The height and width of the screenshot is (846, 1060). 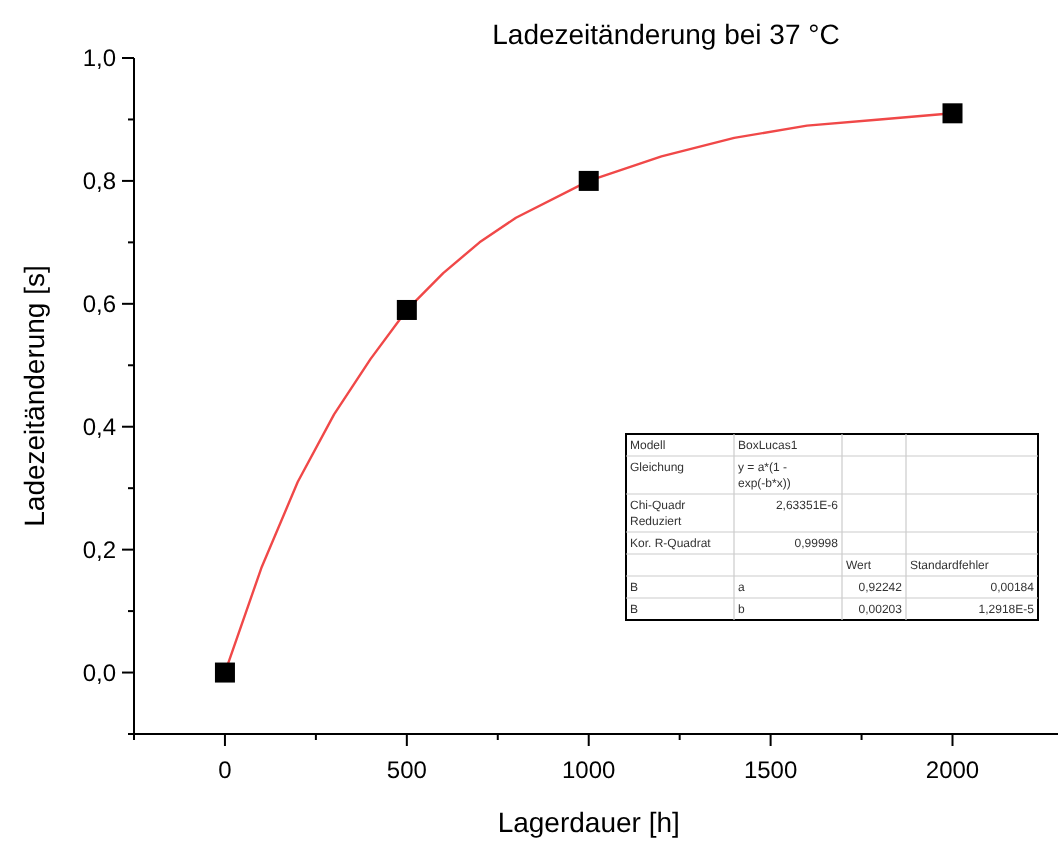 I want to click on y-tick-label: 0,6, so click(x=99, y=304).